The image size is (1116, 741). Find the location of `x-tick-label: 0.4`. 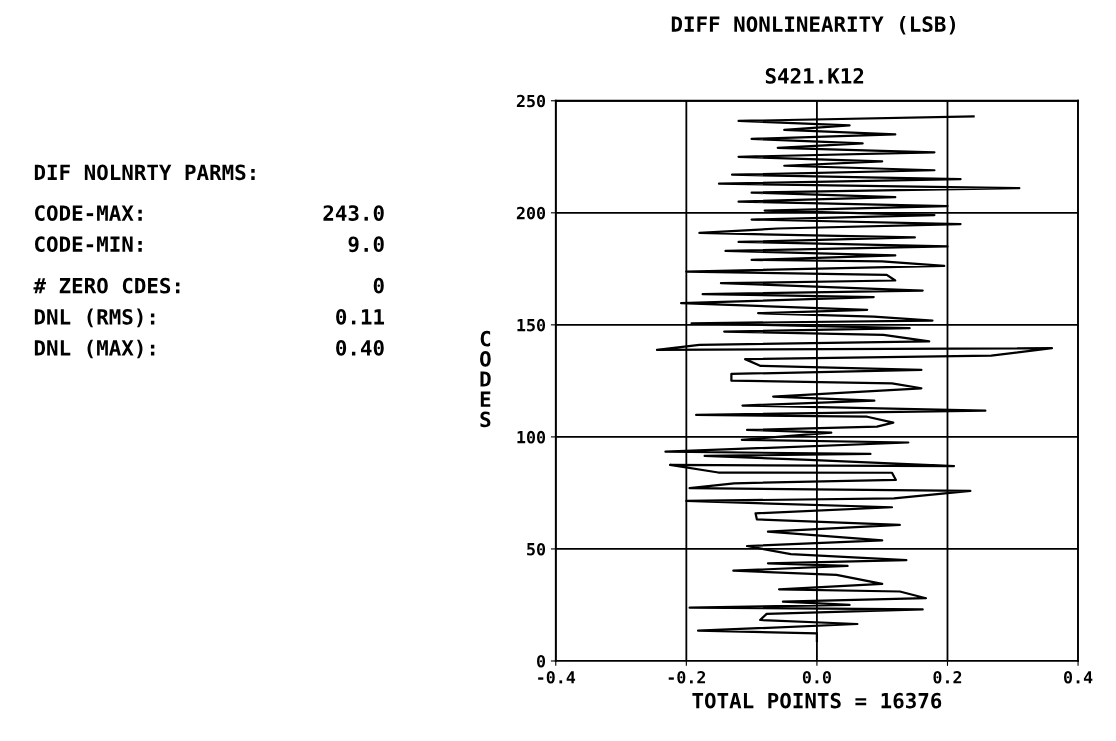

x-tick-label: 0.4 is located at coordinates (1078, 677).